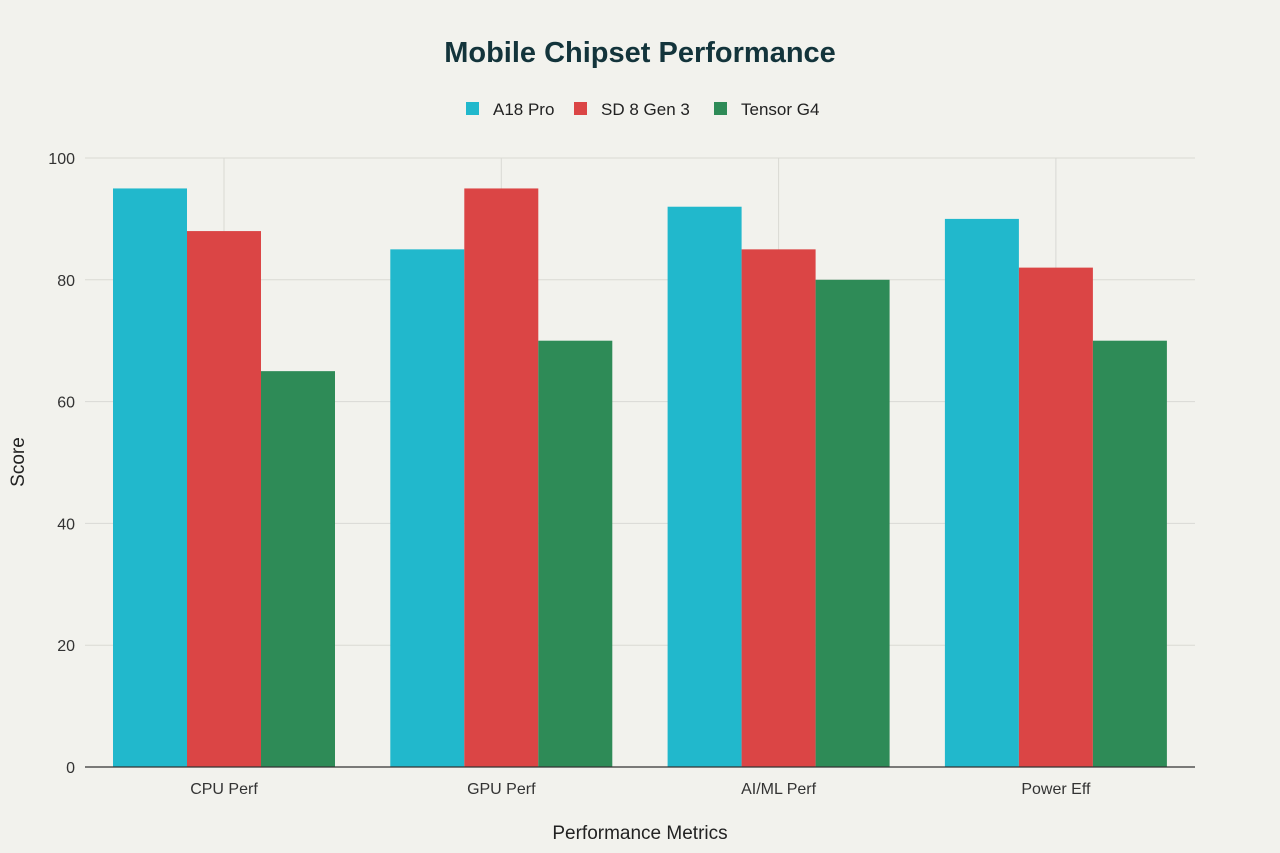 The width and height of the screenshot is (1280, 853). I want to click on y-tick-label: 20, so click(66, 646).